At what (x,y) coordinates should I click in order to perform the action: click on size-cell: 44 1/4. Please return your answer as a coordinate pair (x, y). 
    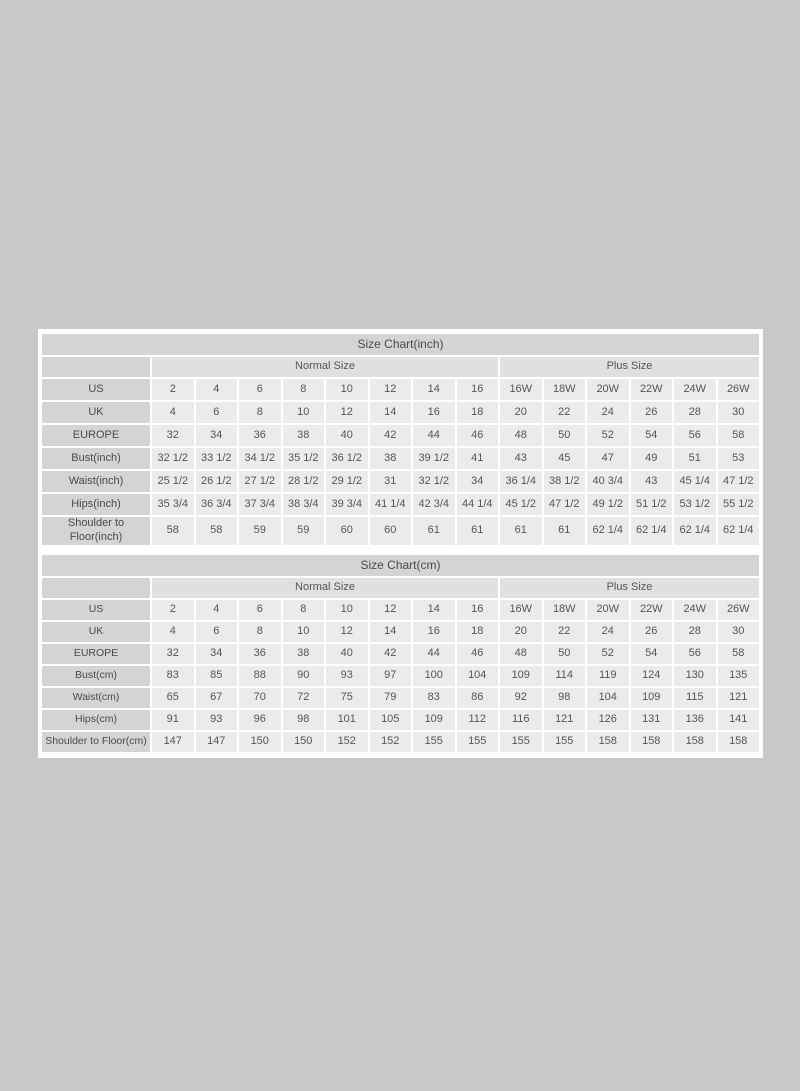
    Looking at the image, I should click on (477, 504).